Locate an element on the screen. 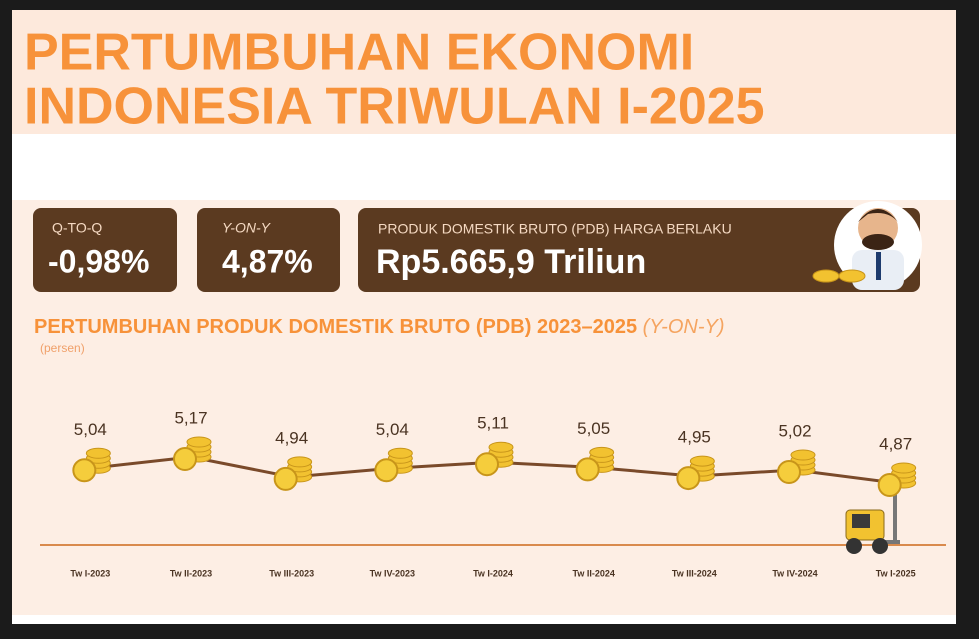 The height and width of the screenshot is (639, 979). stat-label: Q-TO-Q is located at coordinates (77, 228).